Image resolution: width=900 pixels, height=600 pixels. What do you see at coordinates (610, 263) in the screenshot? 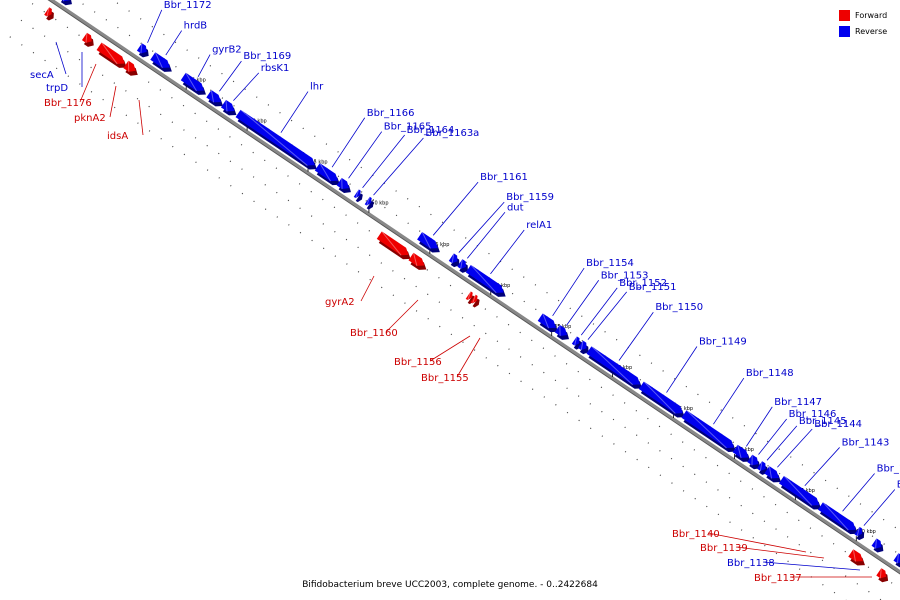
I see `gene-label-Bbr_1154: Bbr_1154` at bounding box center [610, 263].